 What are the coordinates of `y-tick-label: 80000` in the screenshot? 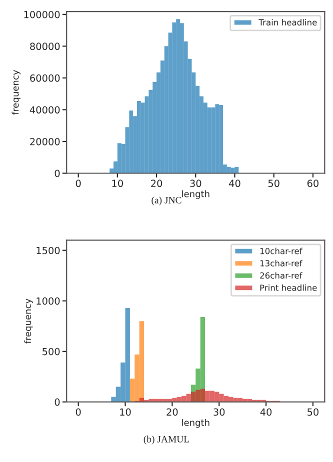 It's located at (45, 46).